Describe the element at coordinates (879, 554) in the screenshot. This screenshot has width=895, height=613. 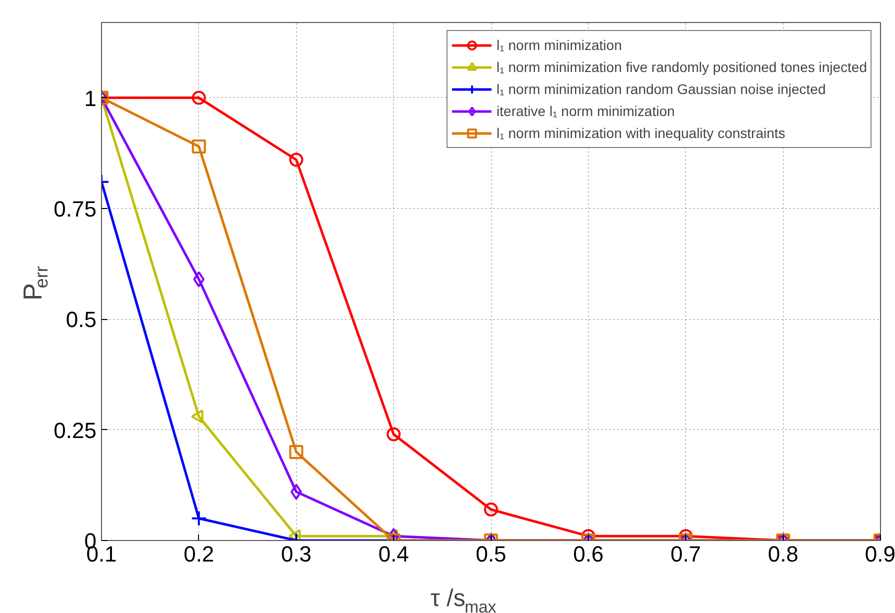
I see `x-tick-label: 0.9` at that location.